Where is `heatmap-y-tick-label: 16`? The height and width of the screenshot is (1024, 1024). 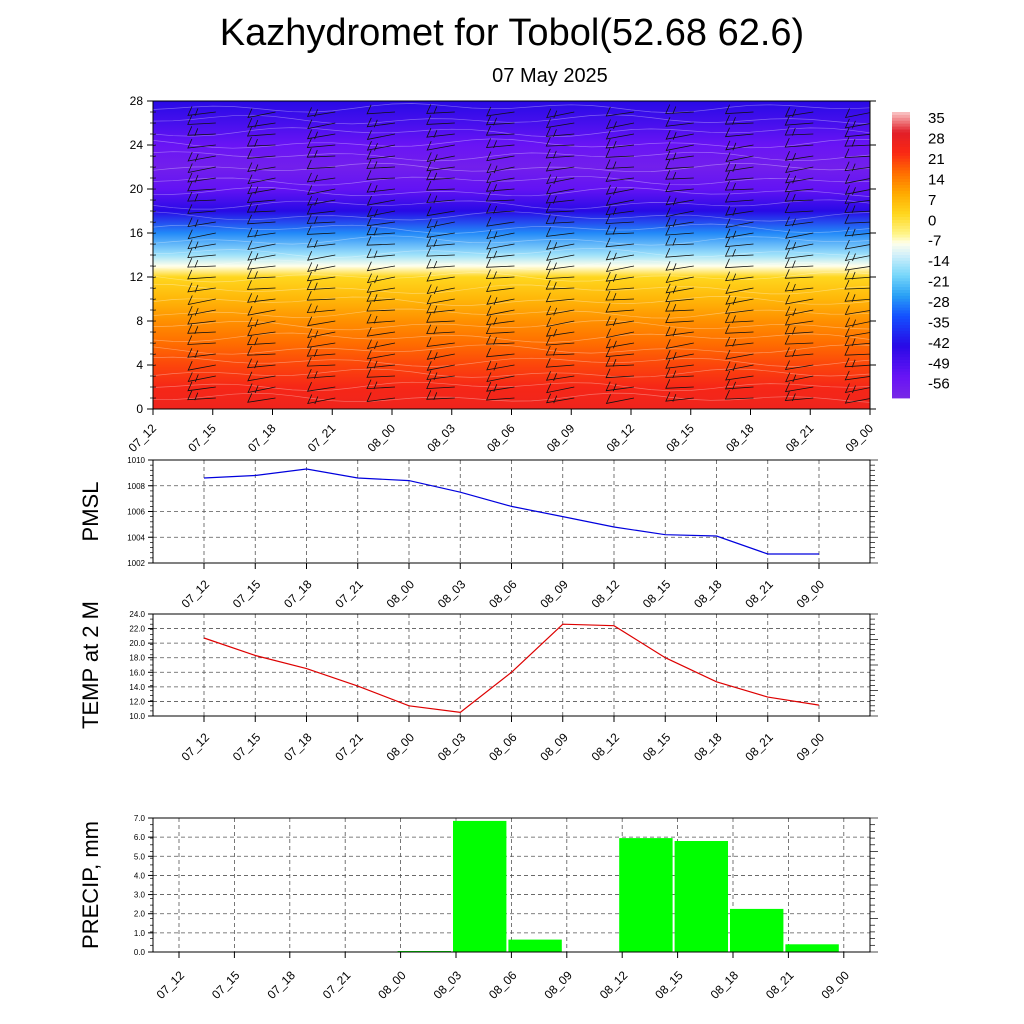
heatmap-y-tick-label: 16 is located at coordinates (137, 233).